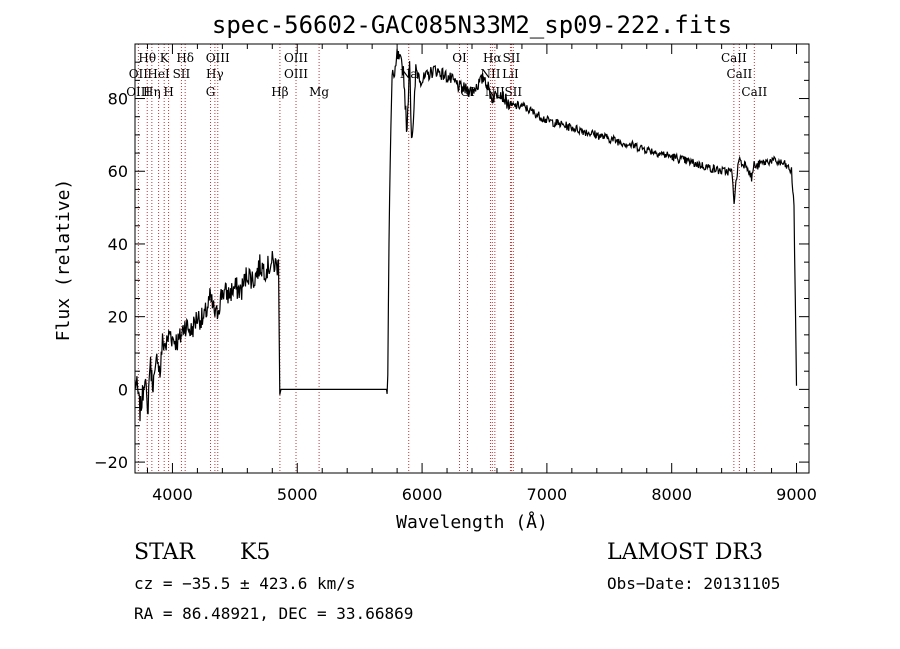 The image size is (900, 649). Describe the element at coordinates (685, 552) in the screenshot. I see `survey-name: LAMOST DR3` at that location.